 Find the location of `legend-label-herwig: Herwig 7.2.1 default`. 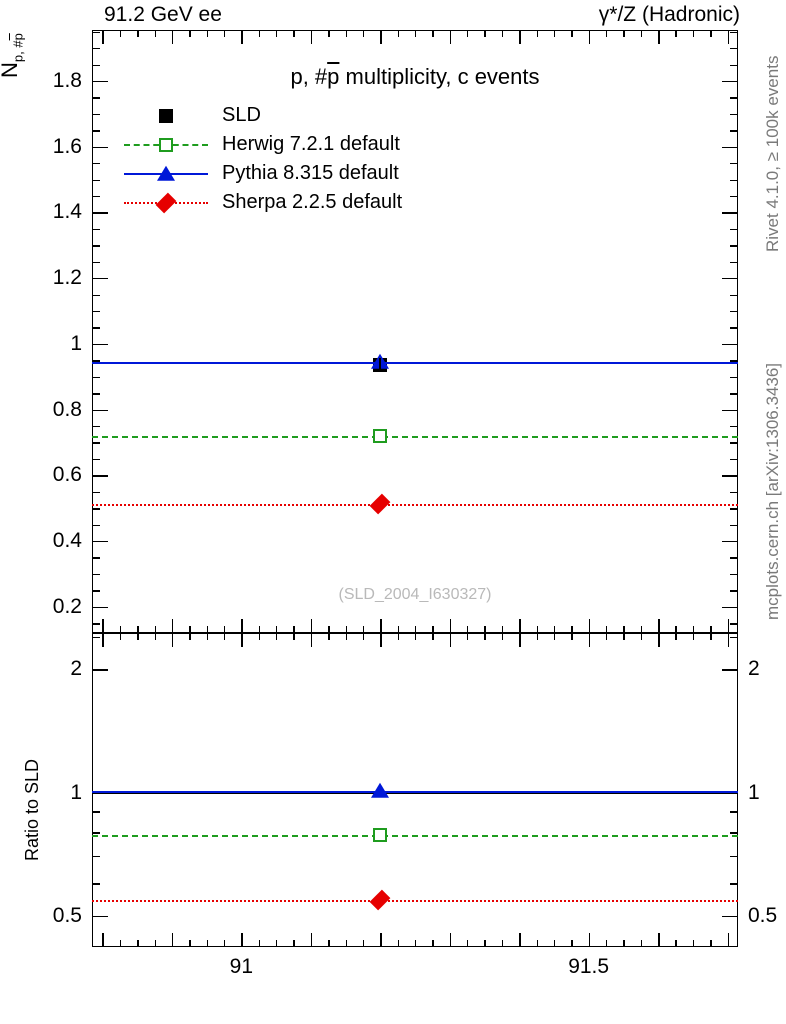

legend-label-herwig: Herwig 7.2.1 default is located at coordinates (311, 144).